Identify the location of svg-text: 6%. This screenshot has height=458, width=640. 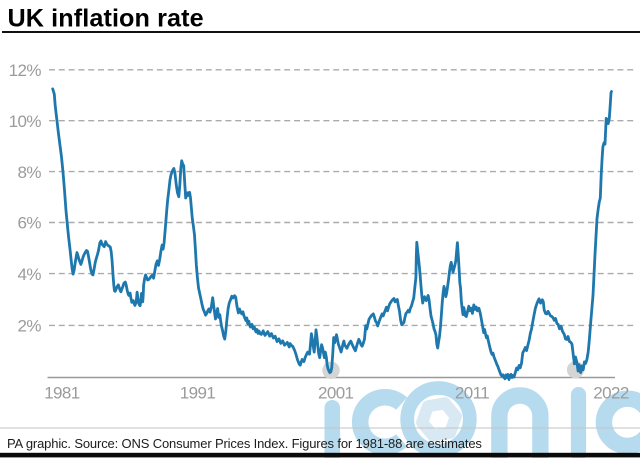
(30, 223).